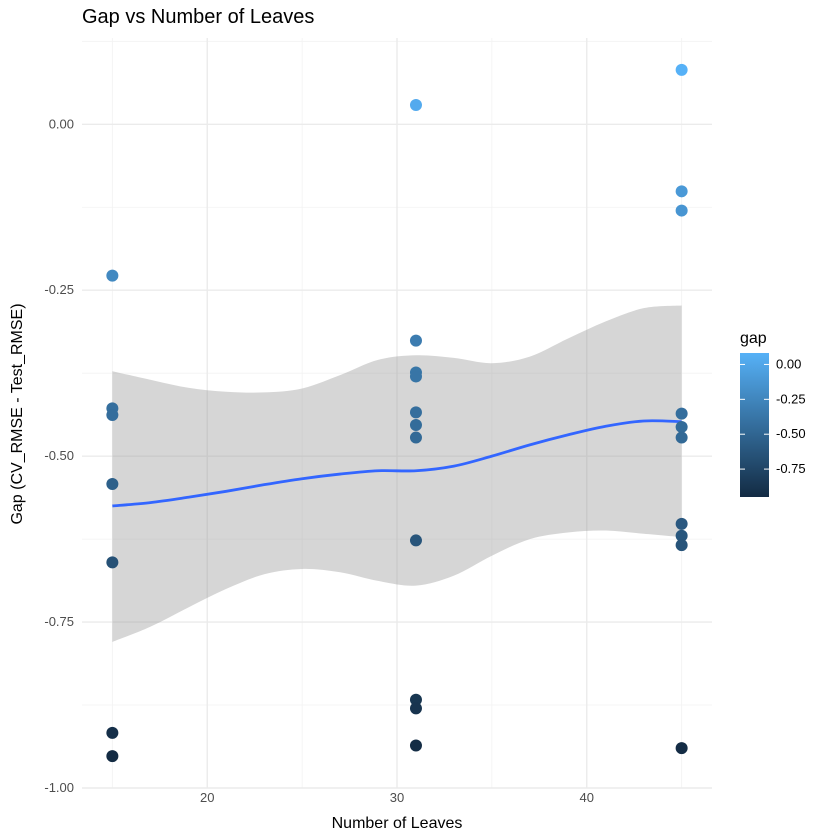  Describe the element at coordinates (59, 621) in the screenshot. I see `y-tick-label: -0.75` at that location.